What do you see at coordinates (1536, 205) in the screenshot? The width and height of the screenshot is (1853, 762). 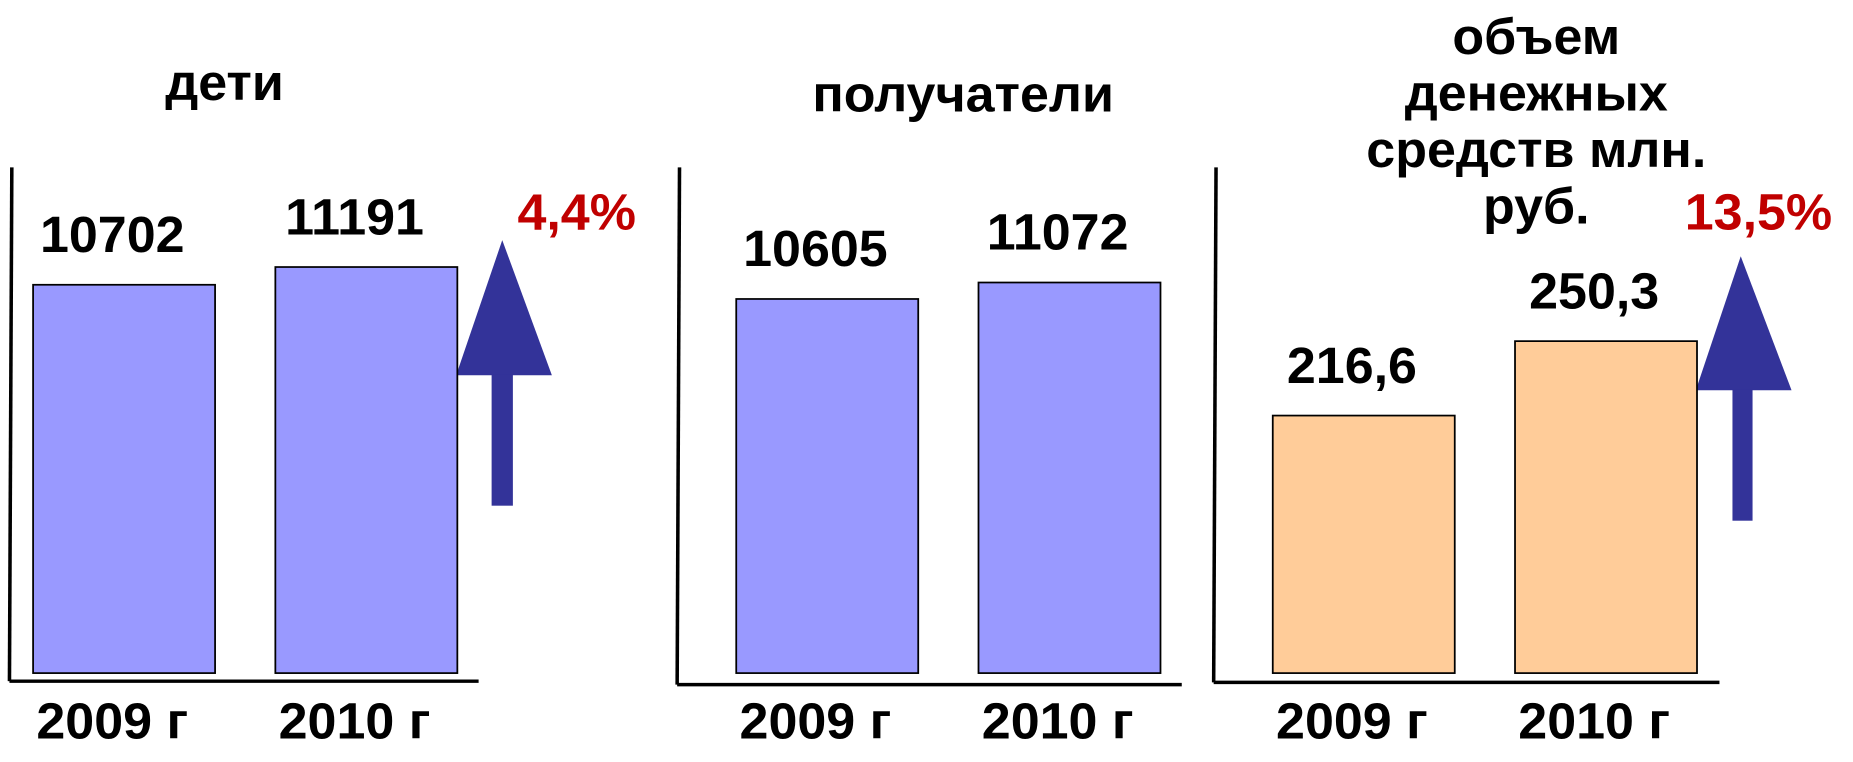 I see `chart-title: руб.` at bounding box center [1536, 205].